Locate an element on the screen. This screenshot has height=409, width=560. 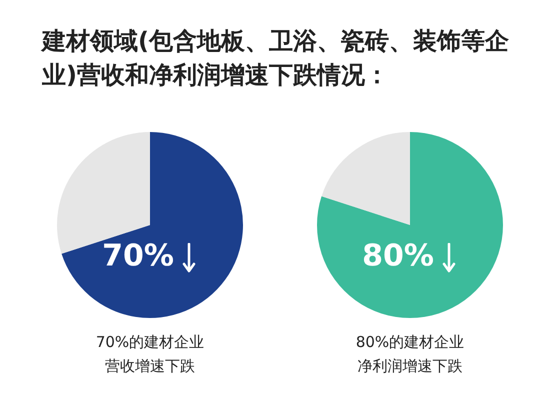
data-label: 80% is located at coordinates (398, 256).